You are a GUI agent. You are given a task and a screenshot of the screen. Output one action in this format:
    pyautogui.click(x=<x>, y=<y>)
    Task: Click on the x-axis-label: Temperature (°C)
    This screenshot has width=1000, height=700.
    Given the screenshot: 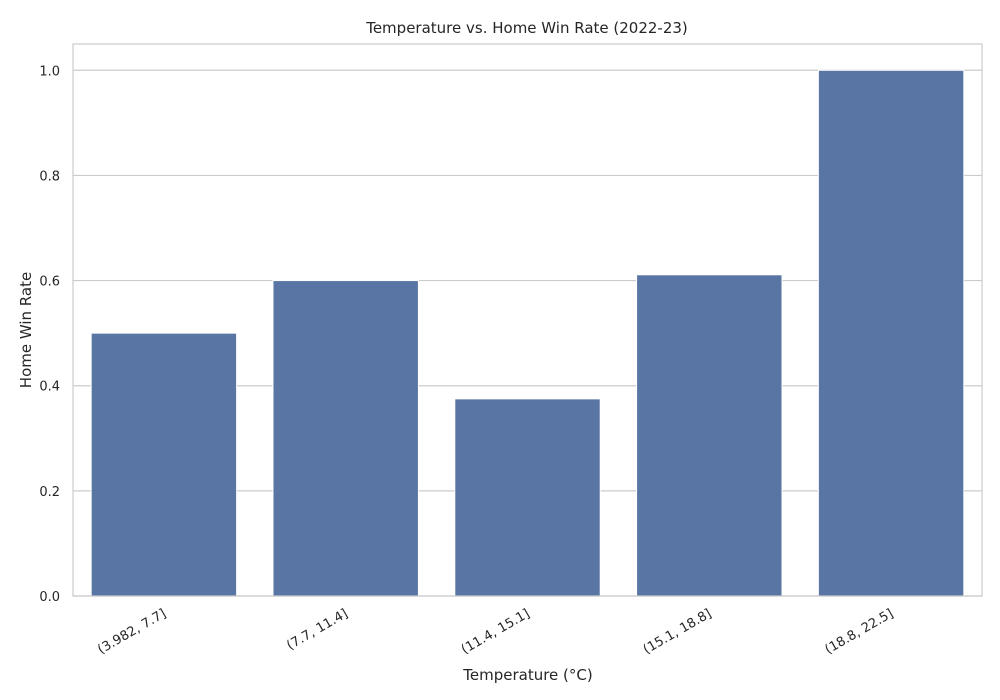 What is the action you would take?
    pyautogui.click(x=527, y=675)
    